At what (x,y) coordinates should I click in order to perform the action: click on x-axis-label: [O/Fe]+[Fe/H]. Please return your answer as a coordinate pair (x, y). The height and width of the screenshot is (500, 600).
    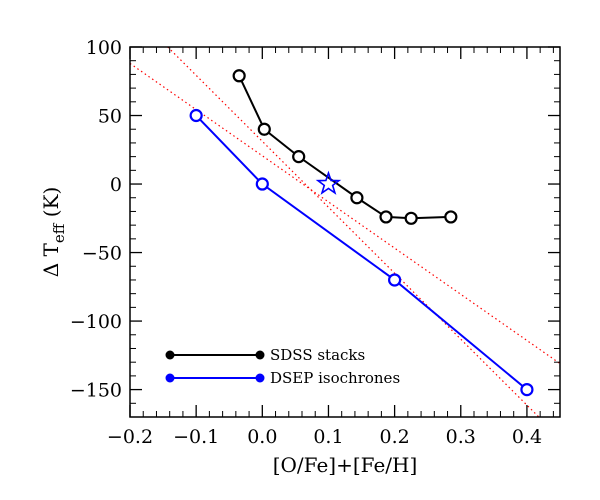
    Looking at the image, I should click on (345, 465).